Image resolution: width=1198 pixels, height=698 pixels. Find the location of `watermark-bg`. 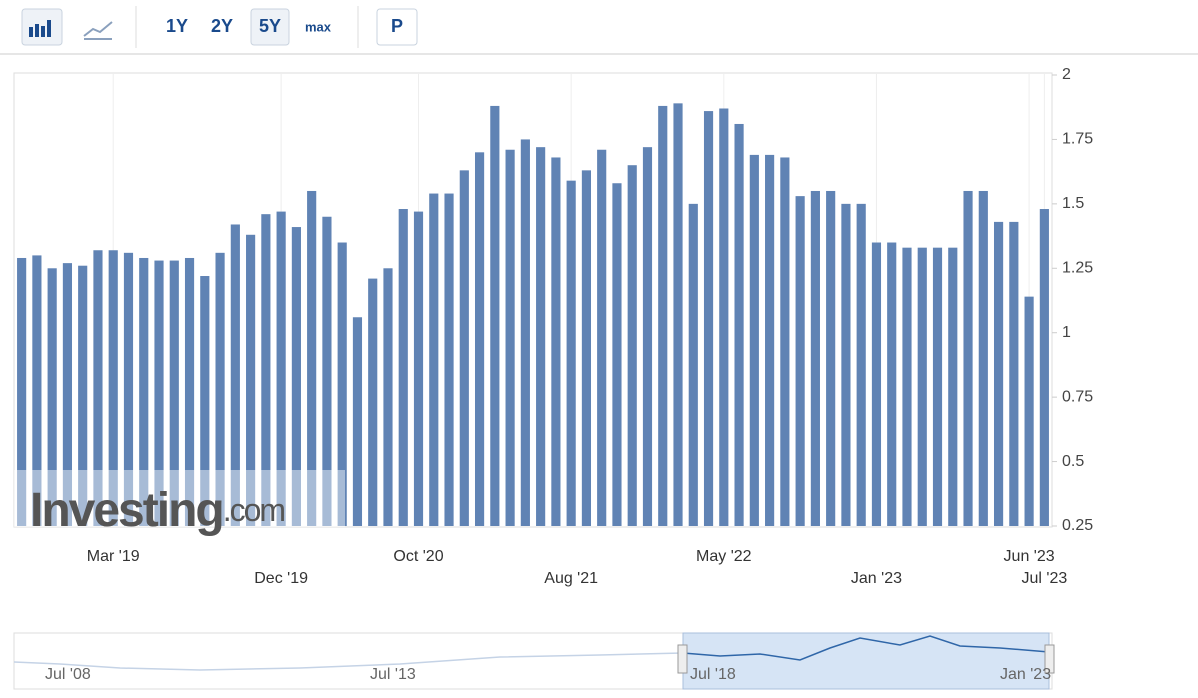

watermark-bg is located at coordinates (179, 498).